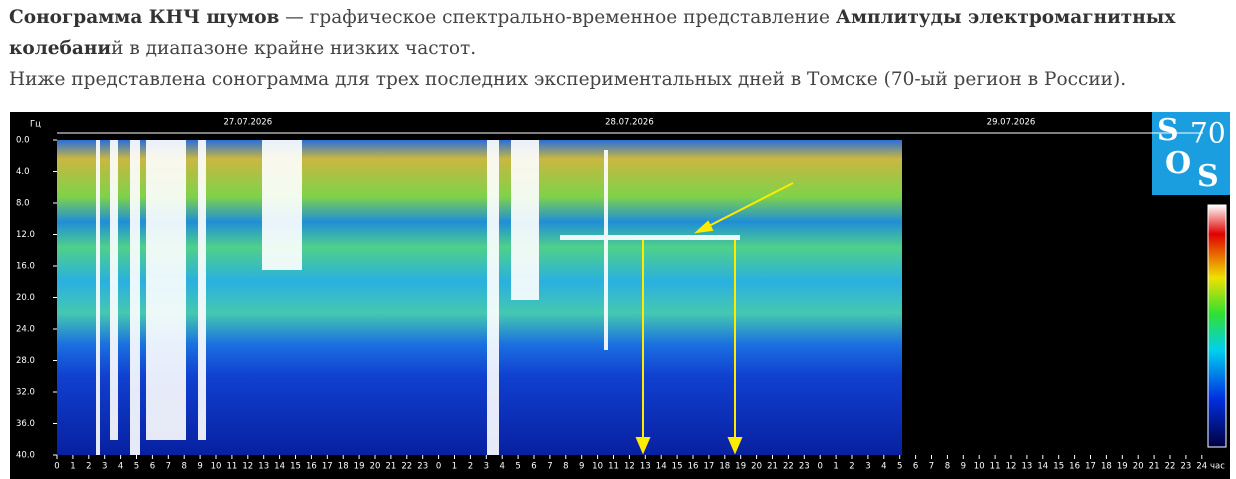 The height and width of the screenshot is (479, 1236). I want to click on logo-text: O, so click(1178, 163).